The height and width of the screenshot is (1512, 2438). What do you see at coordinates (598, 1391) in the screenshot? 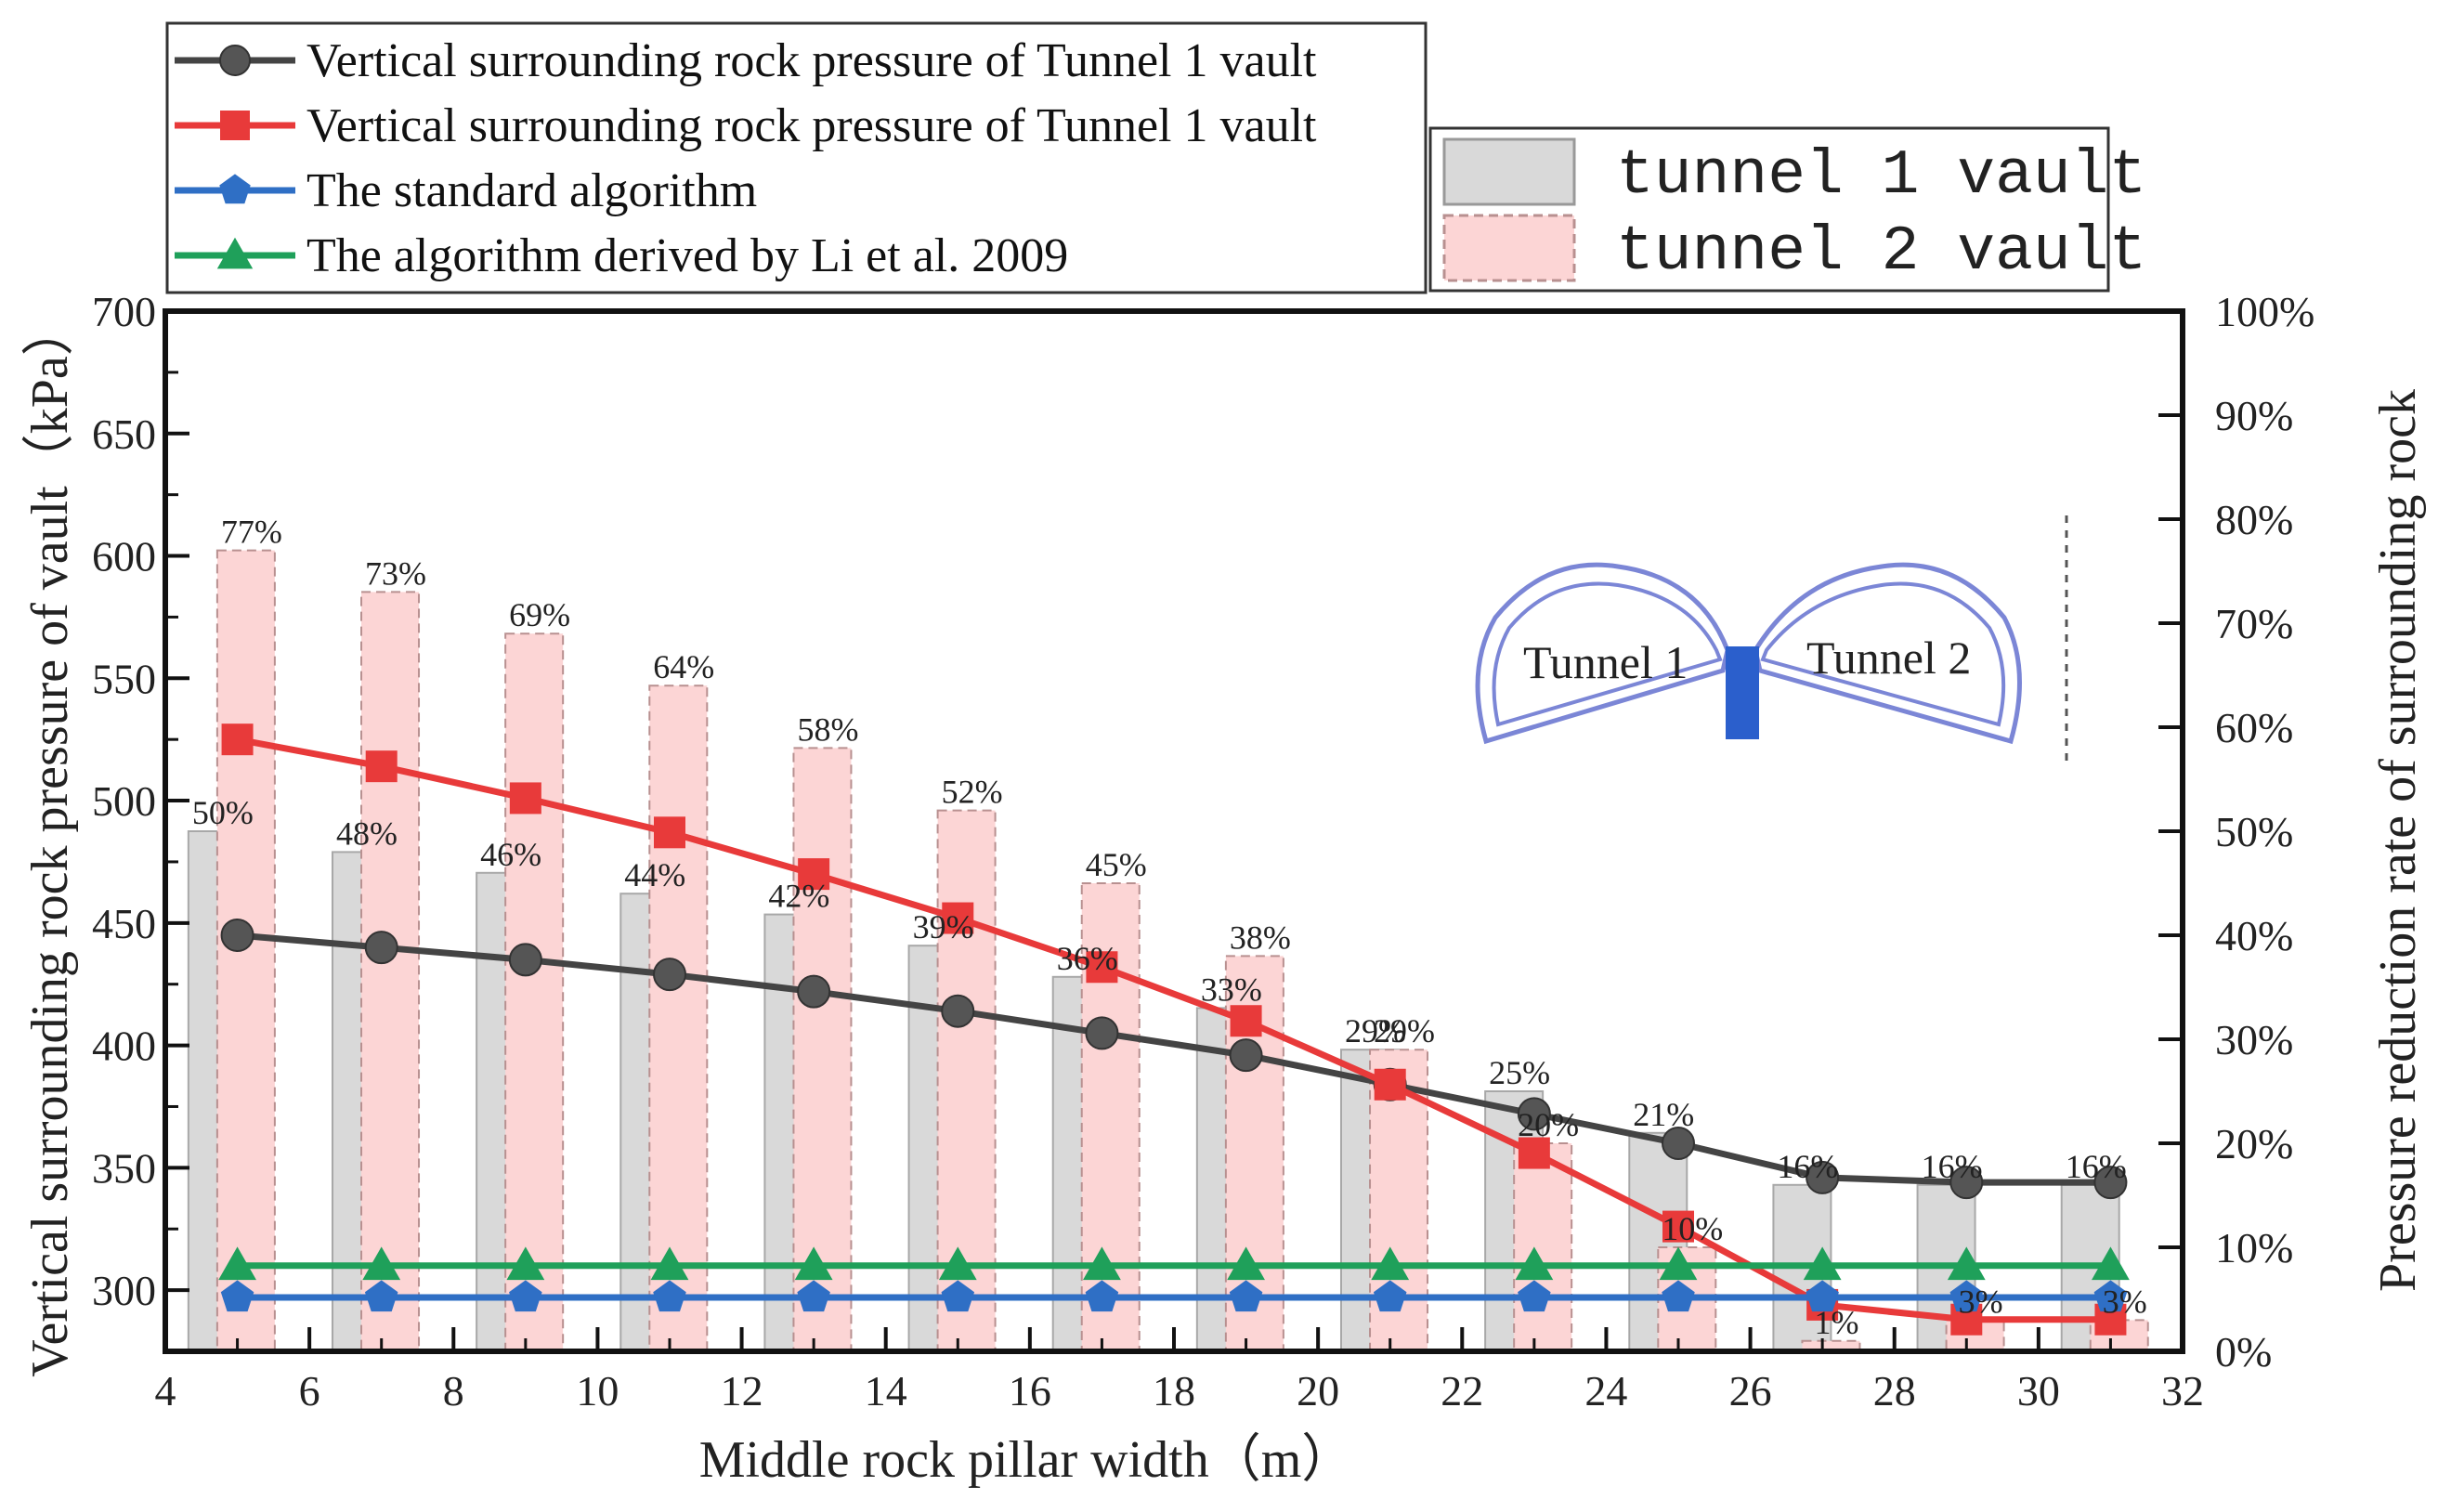
I see `x-tick-label-10: 10` at bounding box center [598, 1391].